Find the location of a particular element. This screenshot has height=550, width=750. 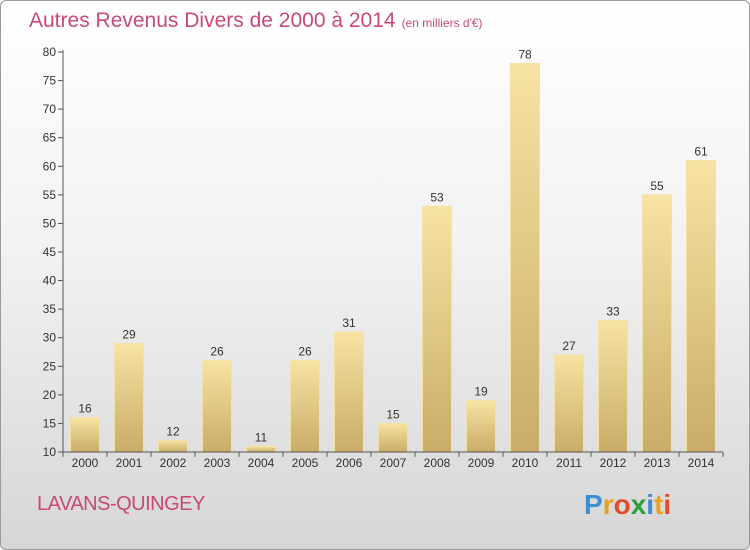

bar-2005 is located at coordinates (305, 406).